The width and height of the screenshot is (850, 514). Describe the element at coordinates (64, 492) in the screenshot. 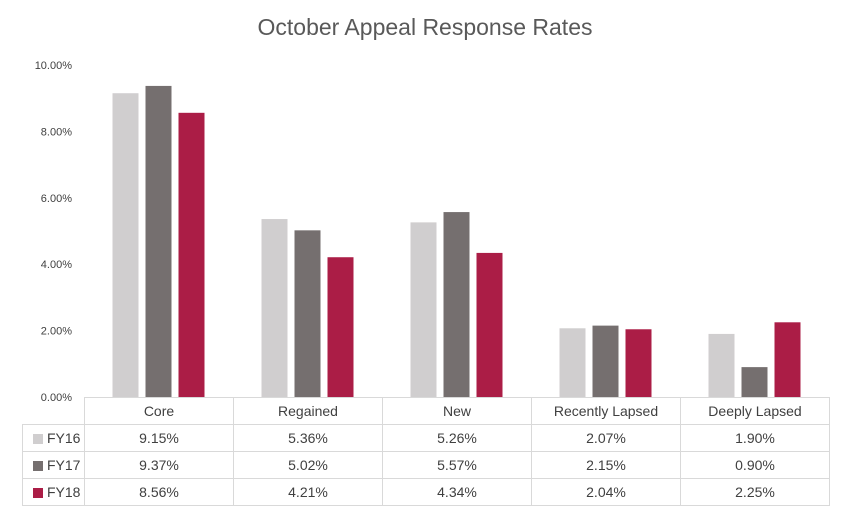

I see `series-name: FY18` at that location.